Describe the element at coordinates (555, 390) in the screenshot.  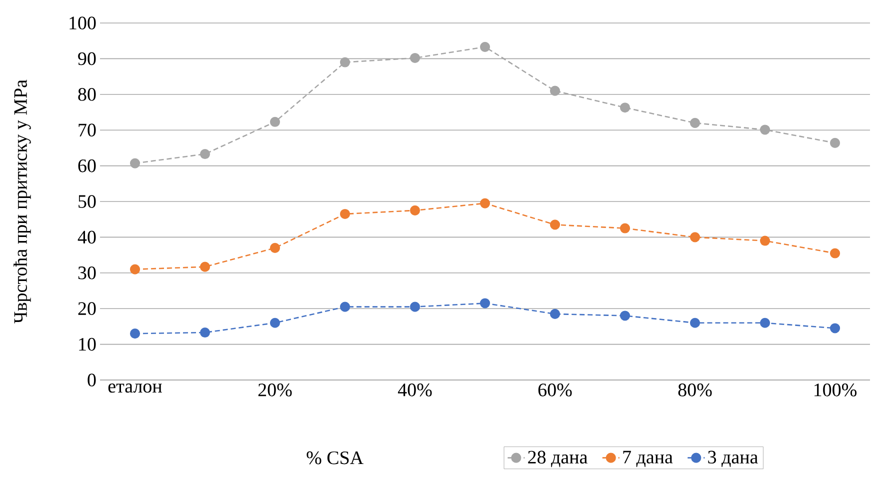
I see `x-tick-label: 60%` at that location.